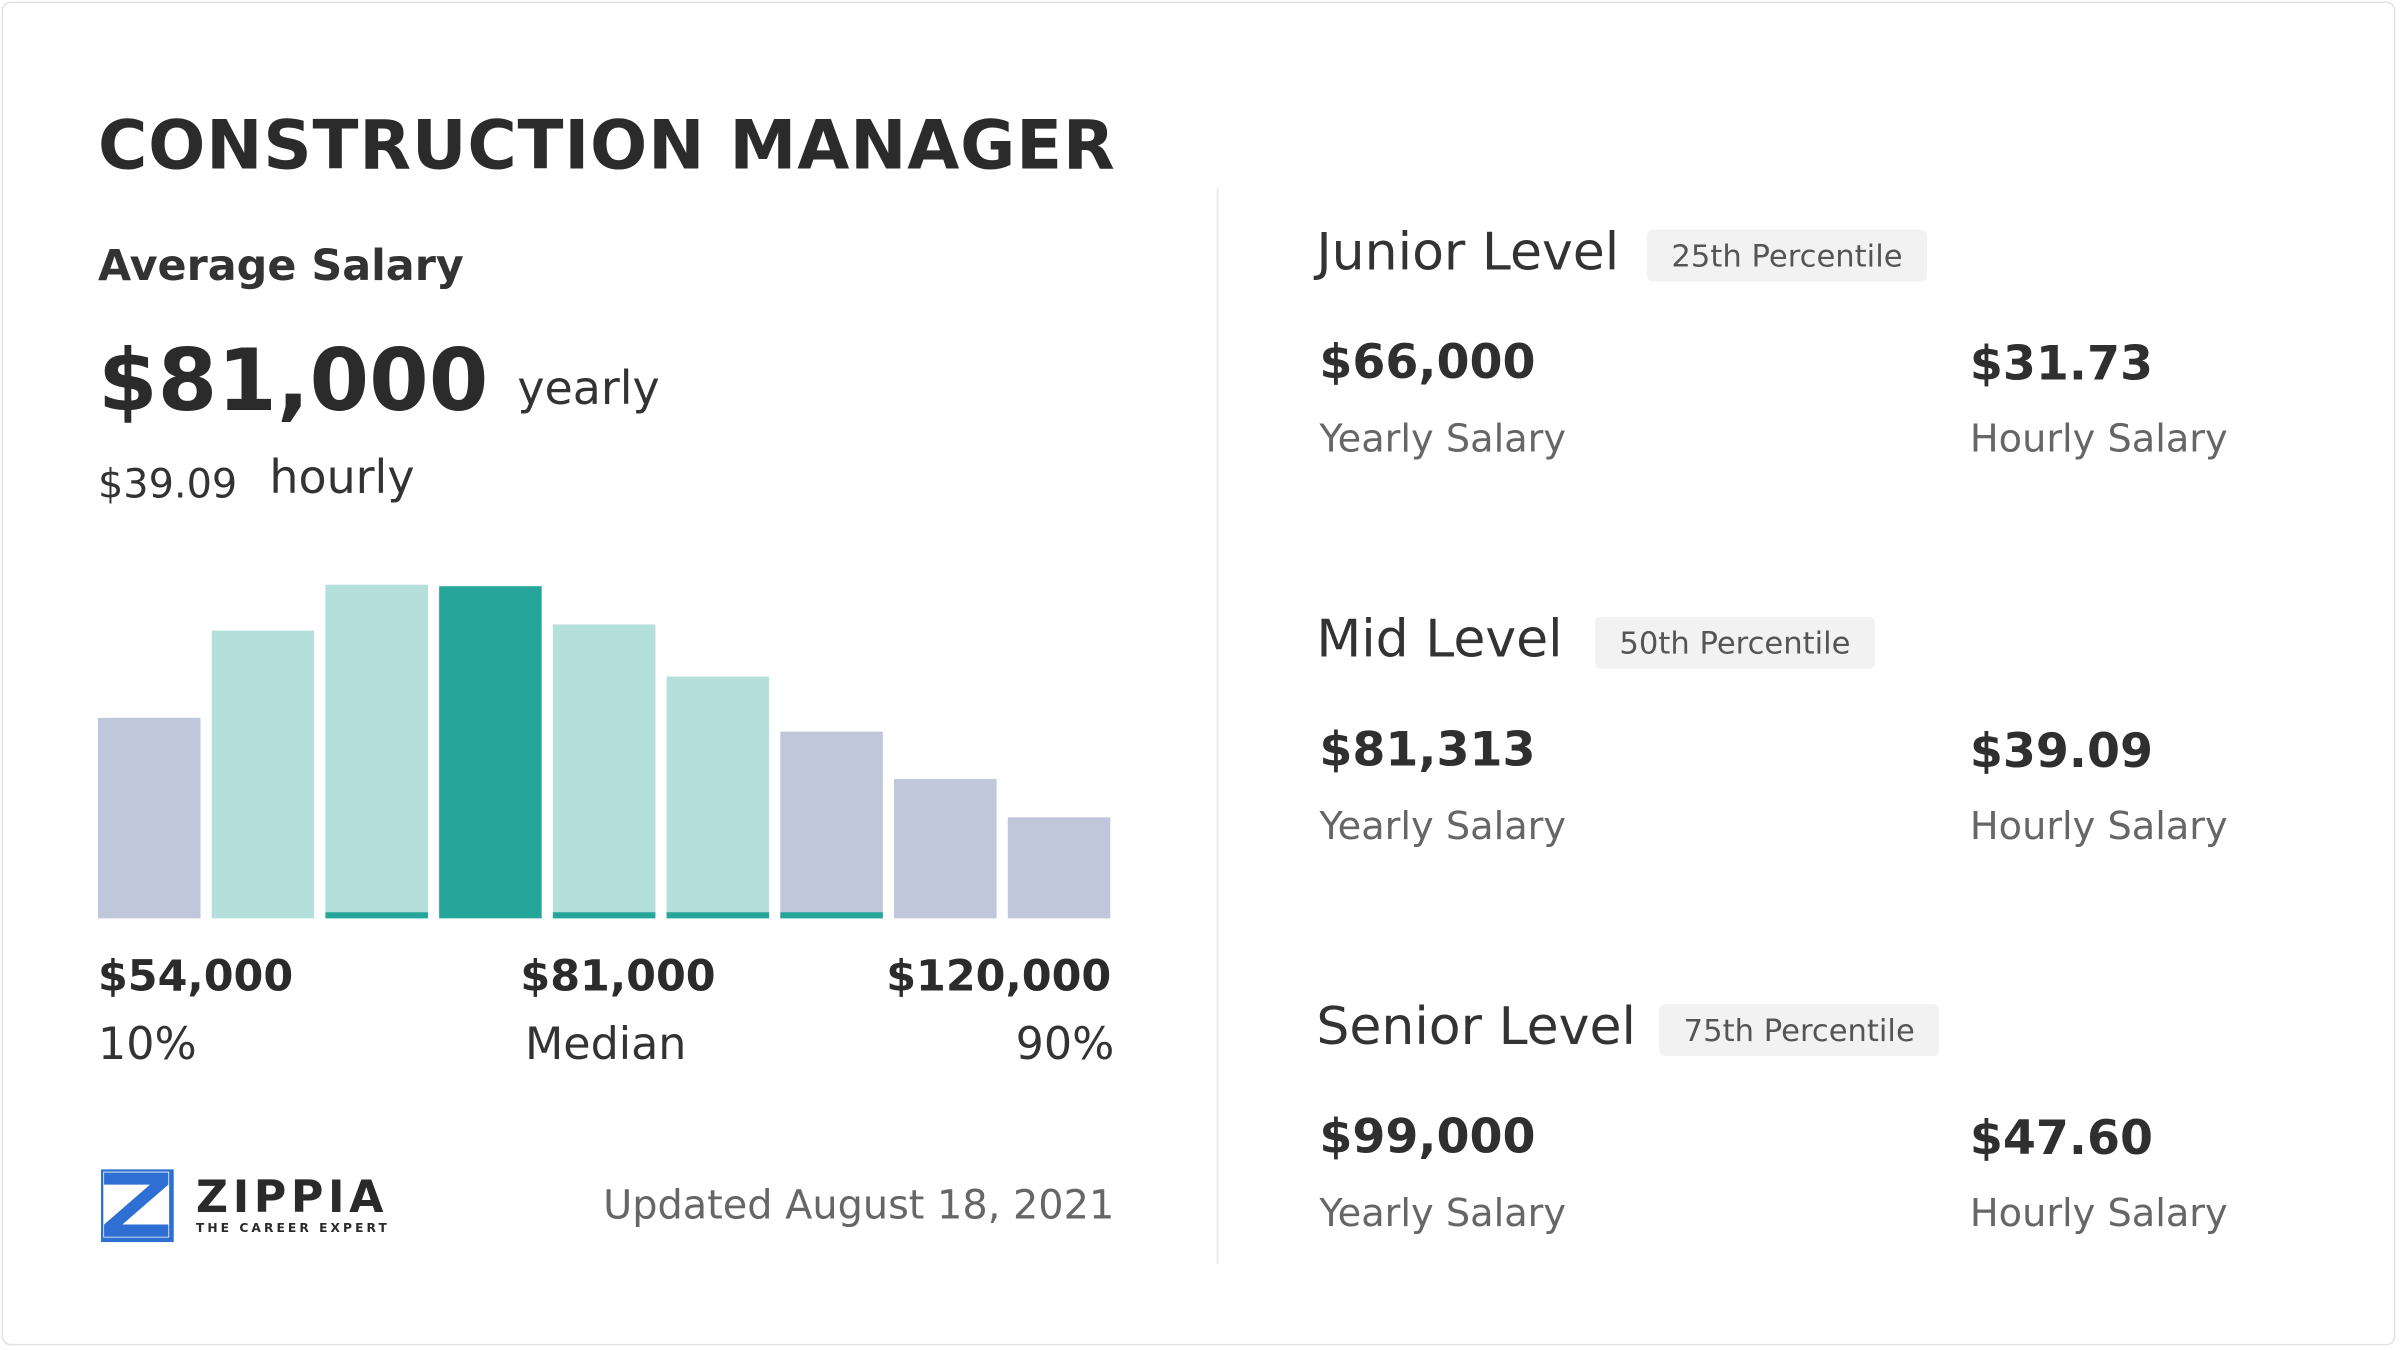  I want to click on hourly-value: $47.60, so click(2061, 1139).